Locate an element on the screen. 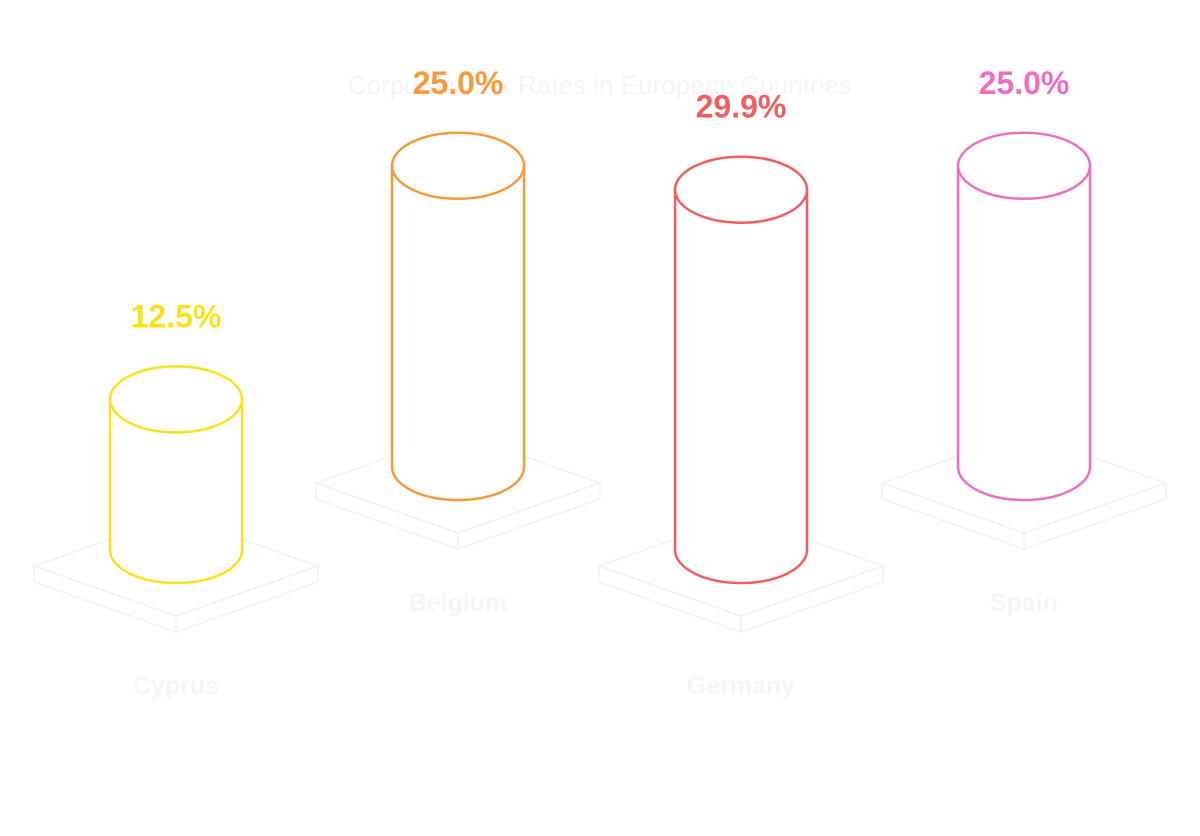 This screenshot has height=836, width=1200. value-label-spain: 25.0% is located at coordinates (1024, 83).